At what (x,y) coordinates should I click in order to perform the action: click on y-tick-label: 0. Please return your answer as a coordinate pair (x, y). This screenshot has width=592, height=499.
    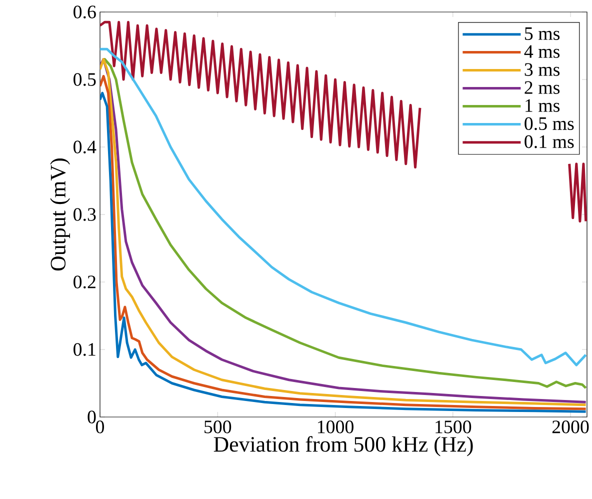
    Looking at the image, I should click on (92, 417).